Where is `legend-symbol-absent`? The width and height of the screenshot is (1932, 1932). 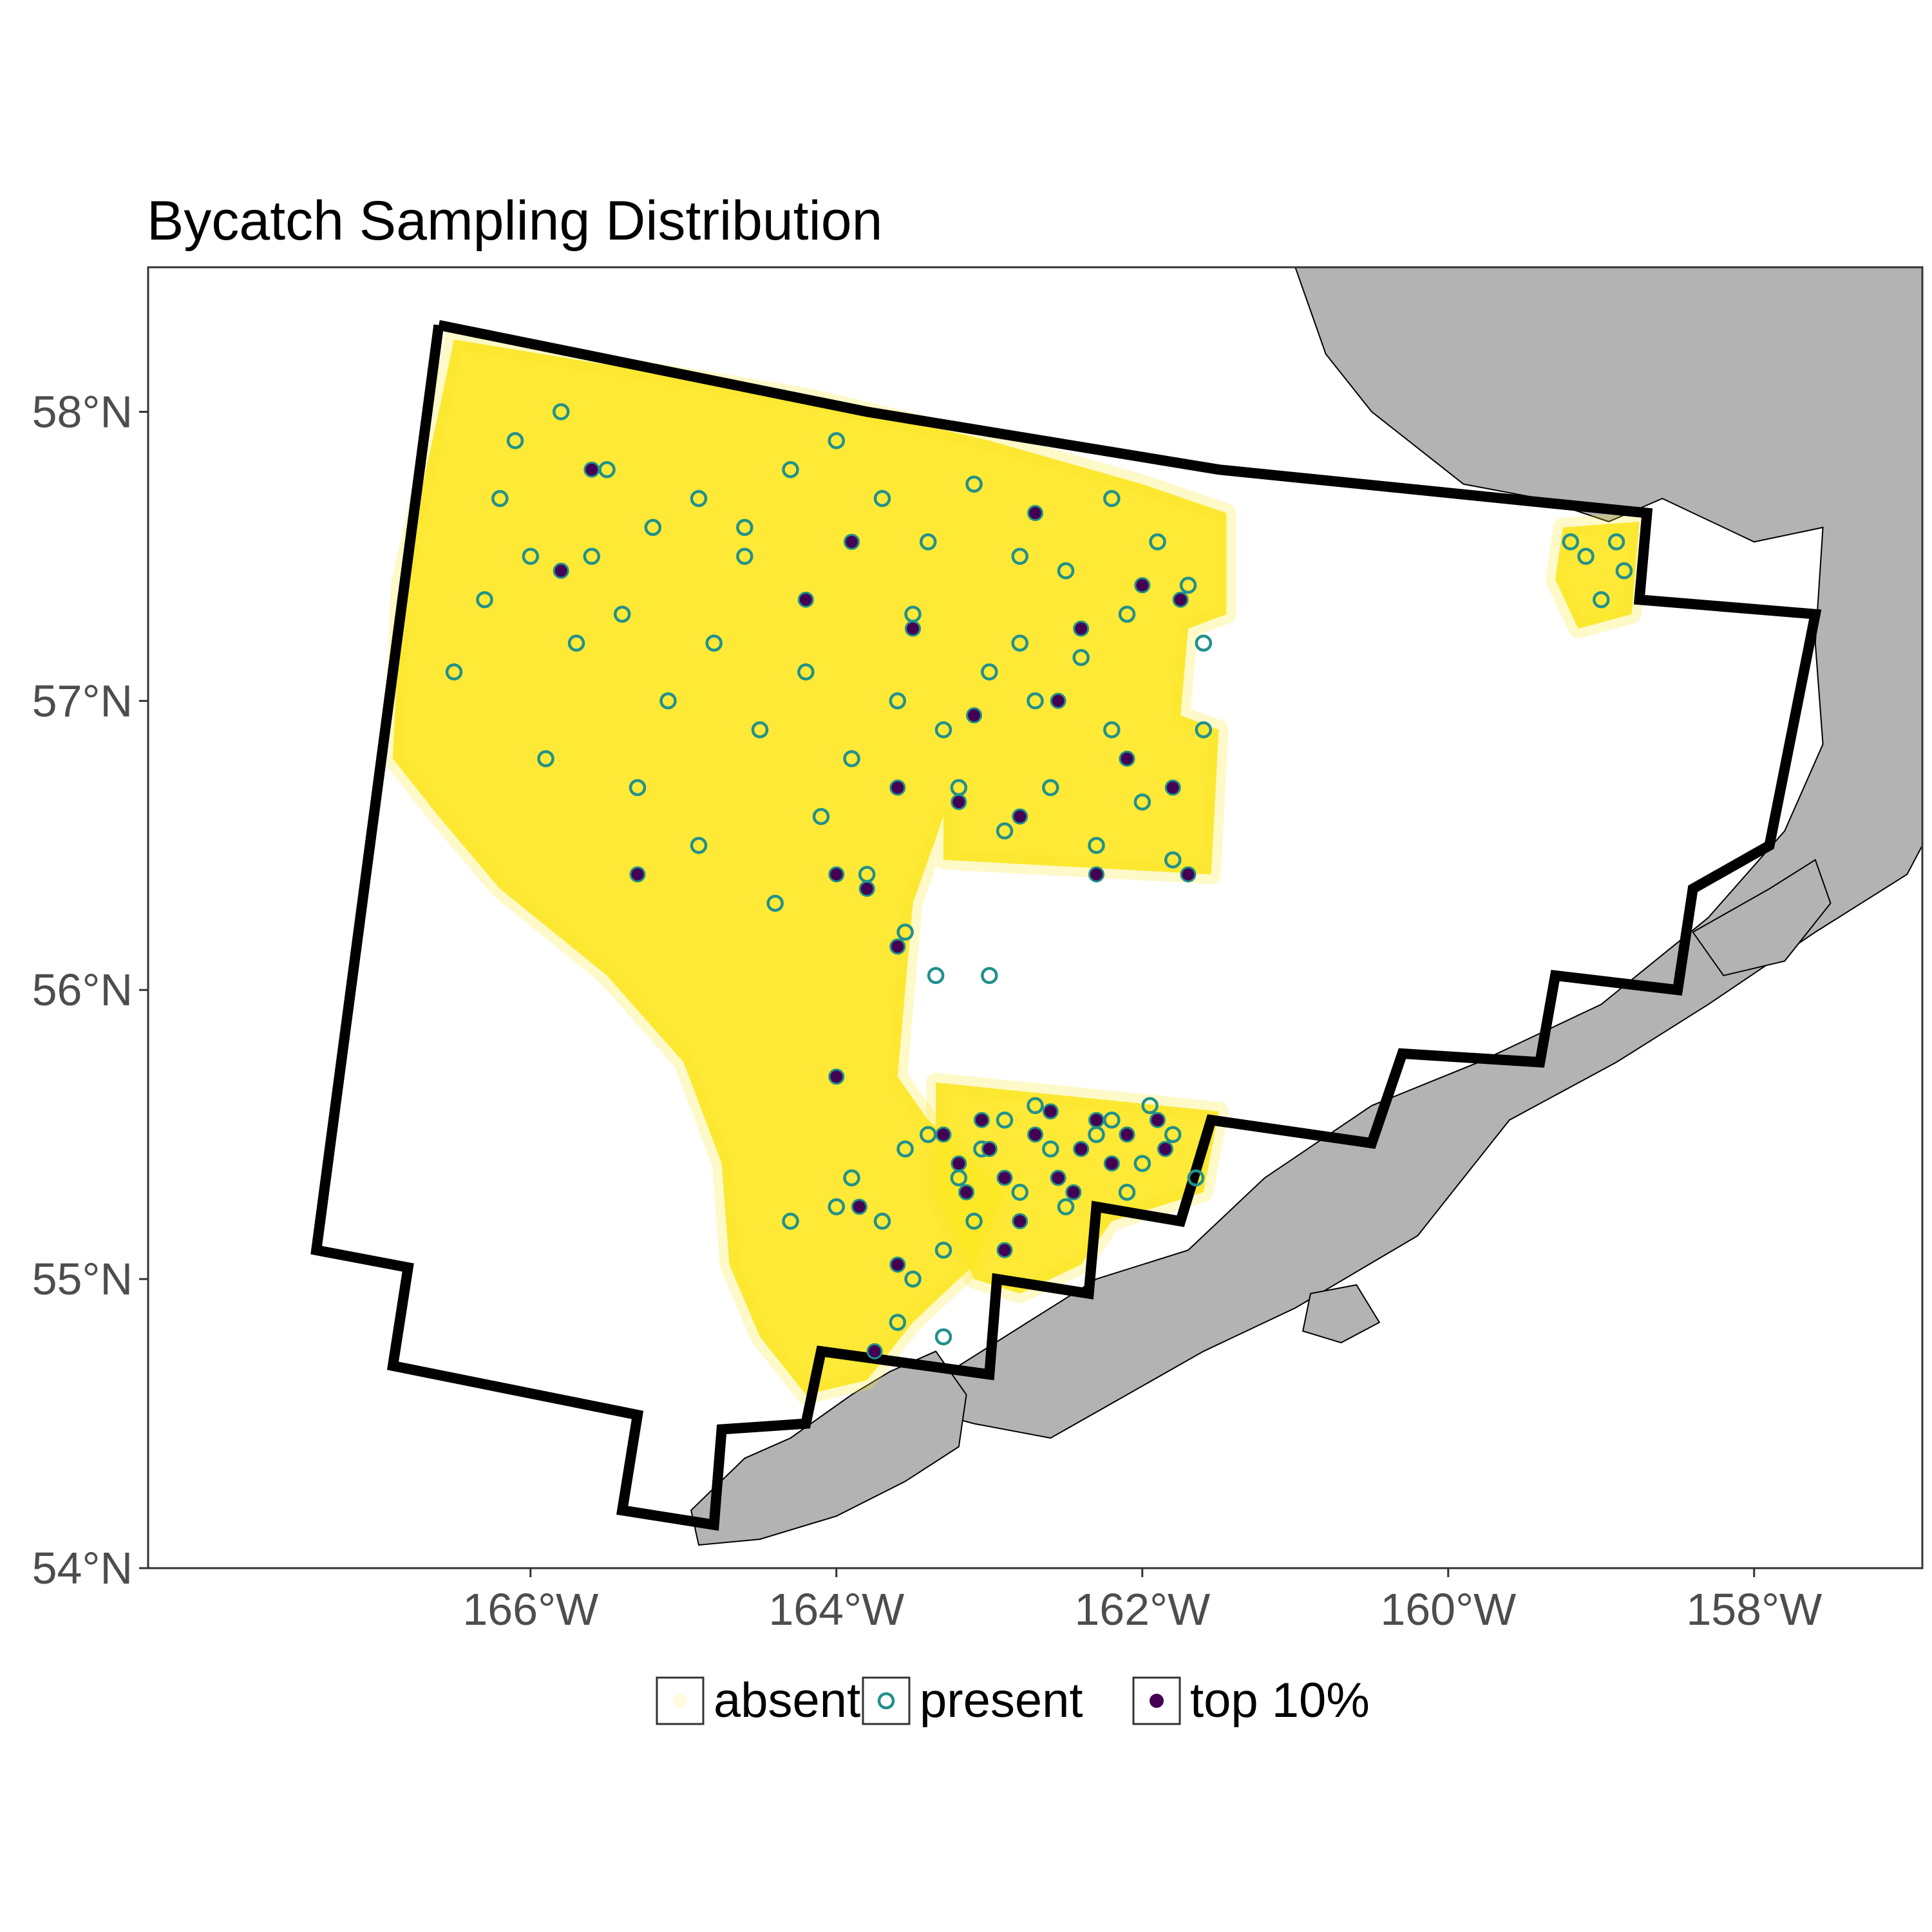 legend-symbol-absent is located at coordinates (680, 1701).